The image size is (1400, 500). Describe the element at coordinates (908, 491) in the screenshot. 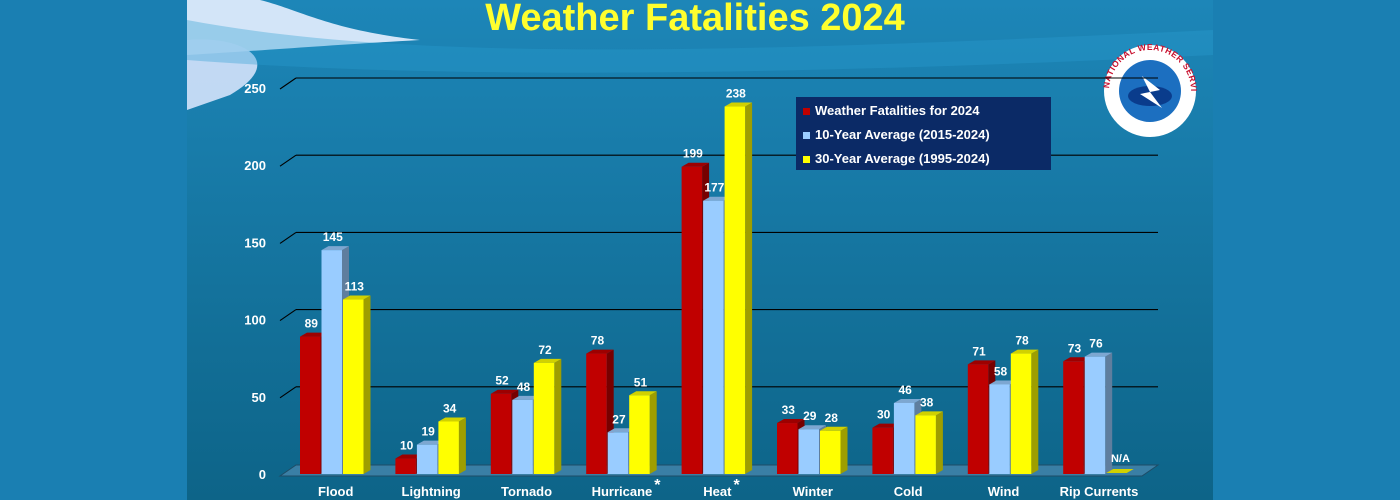

I see `category-label: Cold` at that location.